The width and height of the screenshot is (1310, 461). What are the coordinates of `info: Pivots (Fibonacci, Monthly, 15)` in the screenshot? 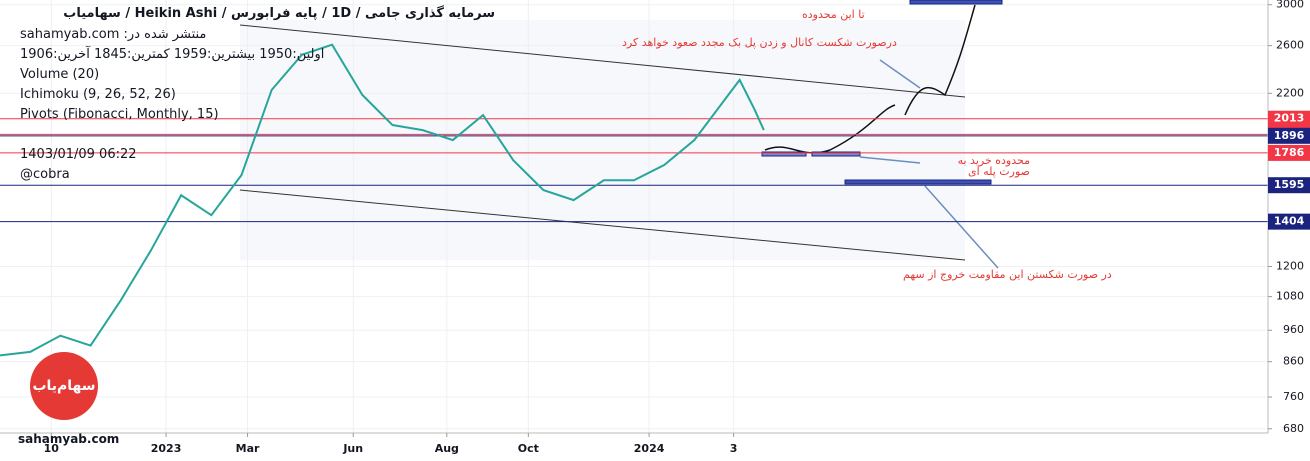 It's located at (119, 114).